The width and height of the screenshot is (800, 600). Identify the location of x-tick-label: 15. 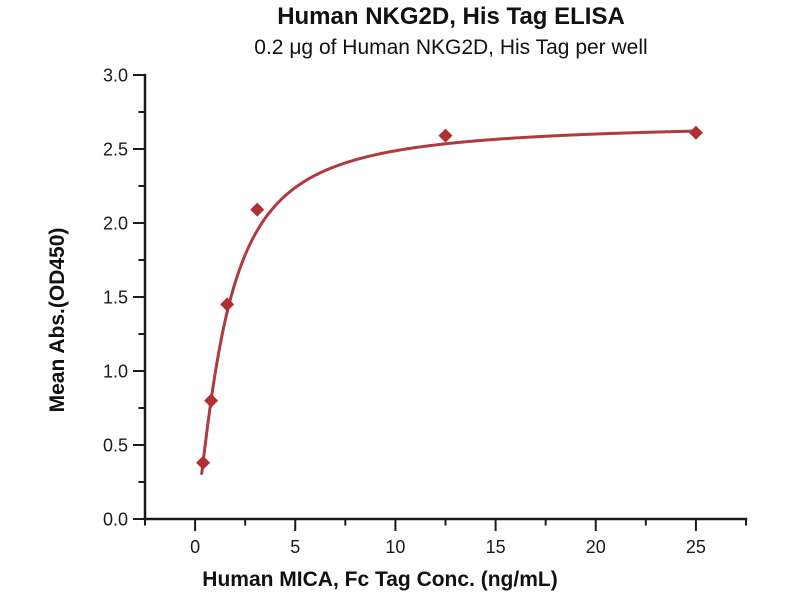
(496, 547).